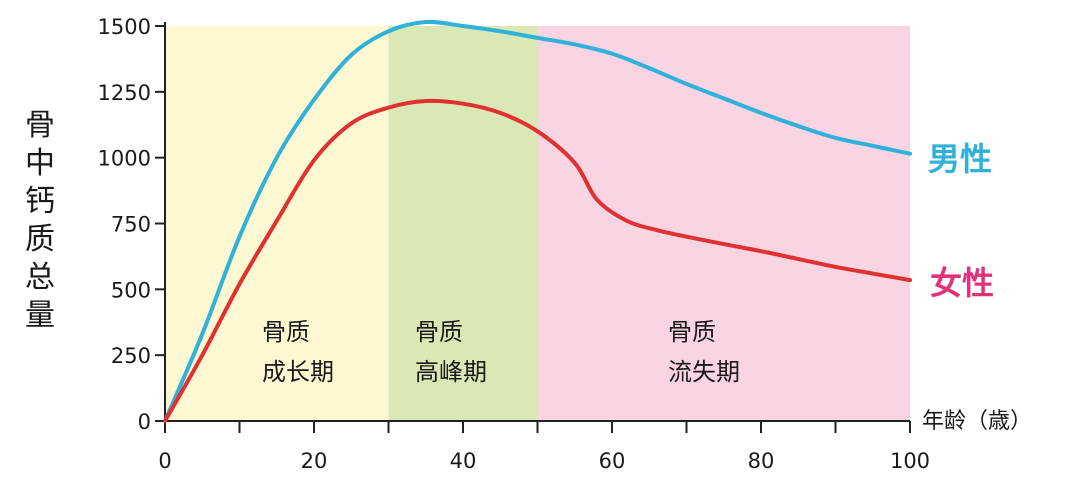  Describe the element at coordinates (451, 372) in the screenshot. I see `region-peak-line2: 高峰期` at that location.